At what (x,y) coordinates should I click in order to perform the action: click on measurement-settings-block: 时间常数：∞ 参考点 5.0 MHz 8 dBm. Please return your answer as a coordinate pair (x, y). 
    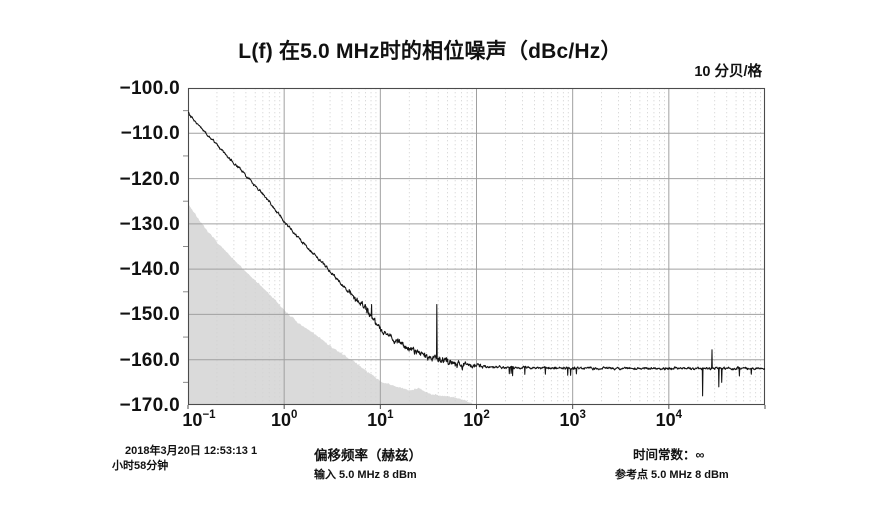
    Looking at the image, I should click on (672, 463).